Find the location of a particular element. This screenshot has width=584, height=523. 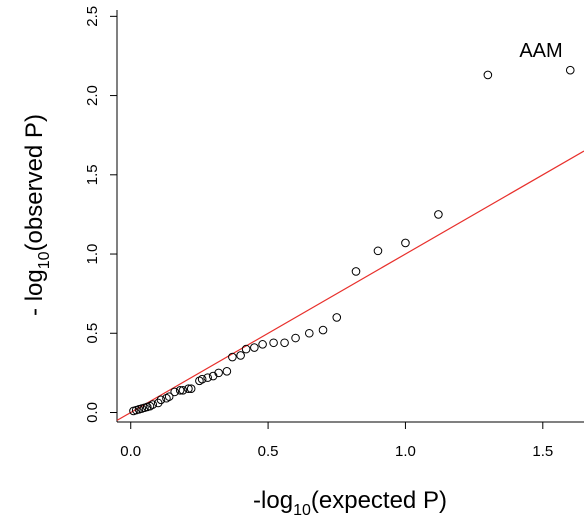

y-tick-label: 2.5 is located at coordinates (92, 16).